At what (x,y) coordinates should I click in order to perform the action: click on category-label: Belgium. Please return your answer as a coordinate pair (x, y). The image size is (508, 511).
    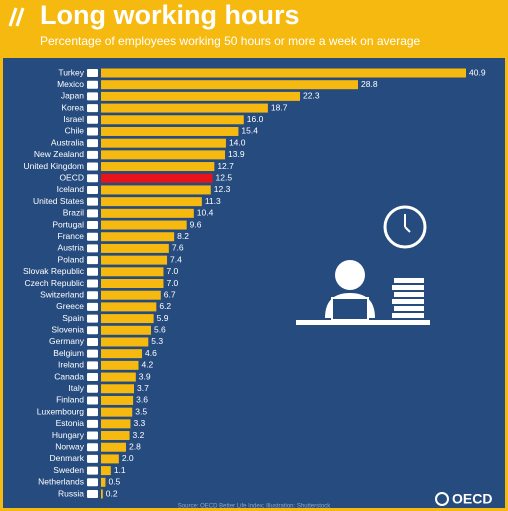
    Looking at the image, I should click on (68, 353).